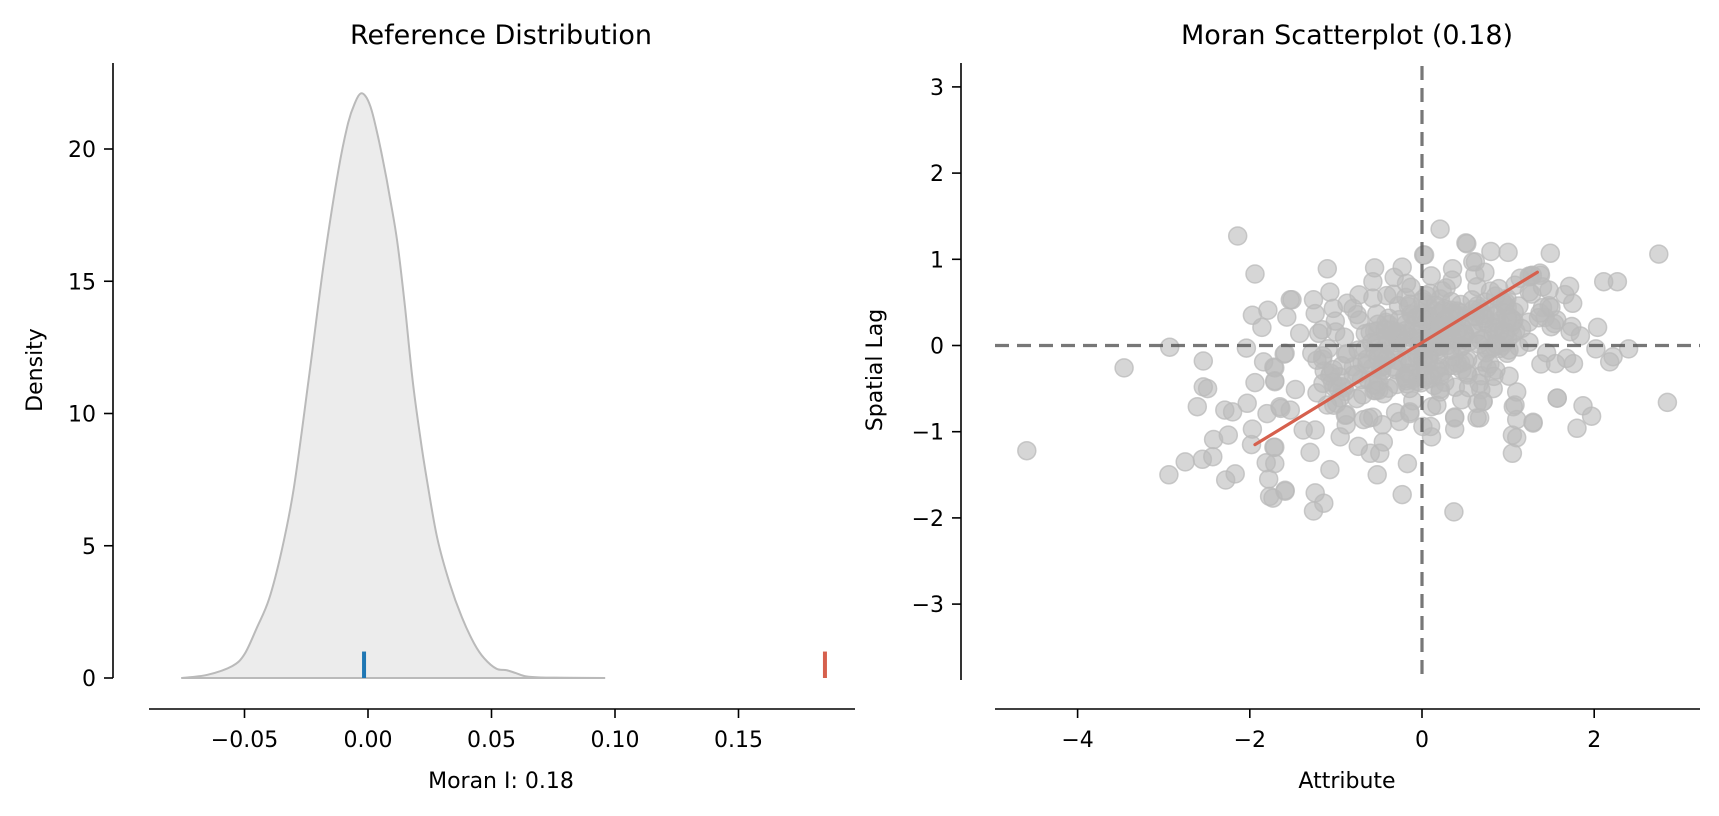 This screenshot has width=1719, height=816. I want to click on right-y-tick-label: 0, so click(937, 347).